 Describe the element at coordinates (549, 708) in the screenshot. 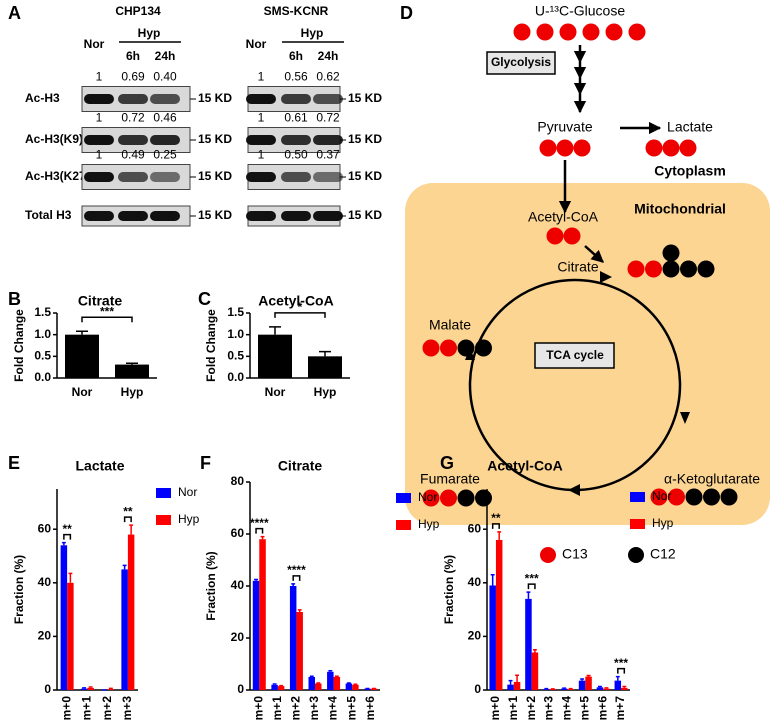

I see `x-tick-label: m+3` at that location.